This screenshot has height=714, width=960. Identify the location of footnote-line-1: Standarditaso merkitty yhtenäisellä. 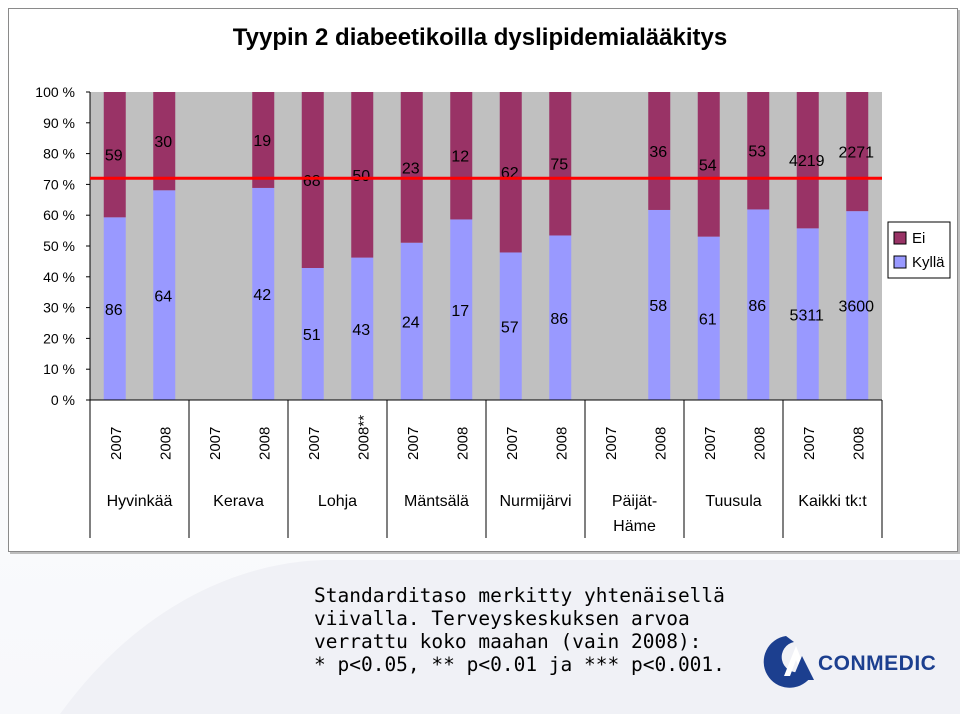
(519, 595).